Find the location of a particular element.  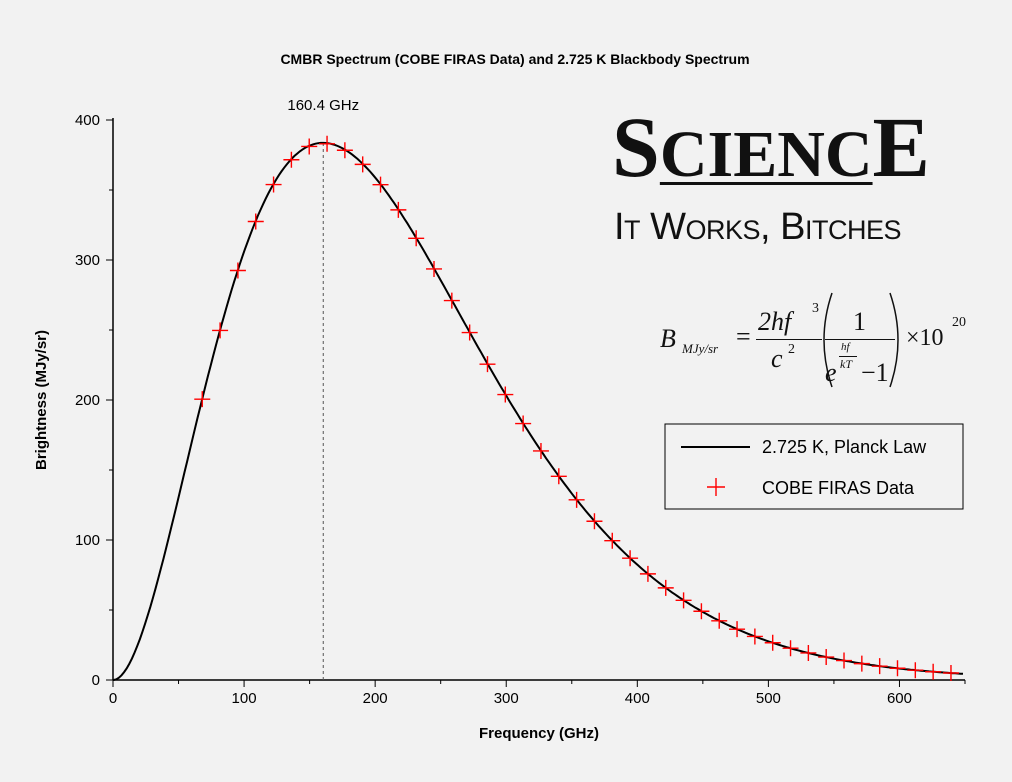

x-tick-label: 600 is located at coordinates (899, 698).